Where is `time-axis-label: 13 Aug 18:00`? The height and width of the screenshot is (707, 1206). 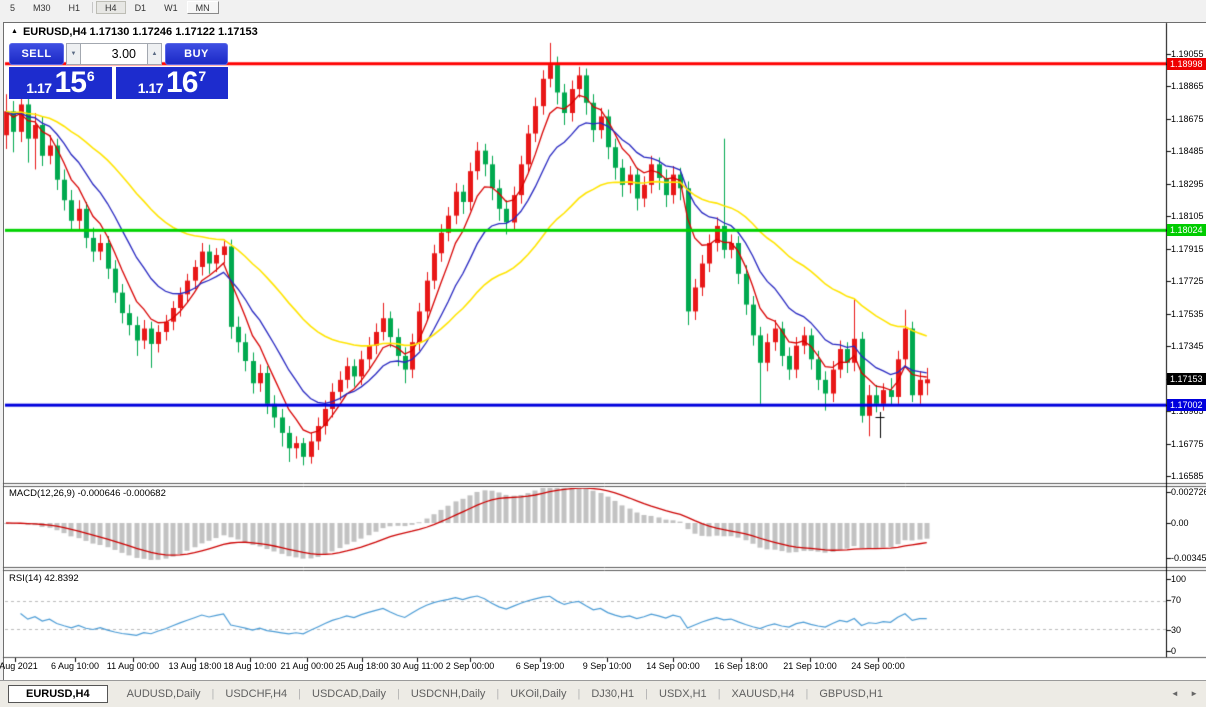
time-axis-label: 13 Aug 18:00 is located at coordinates (195, 666).